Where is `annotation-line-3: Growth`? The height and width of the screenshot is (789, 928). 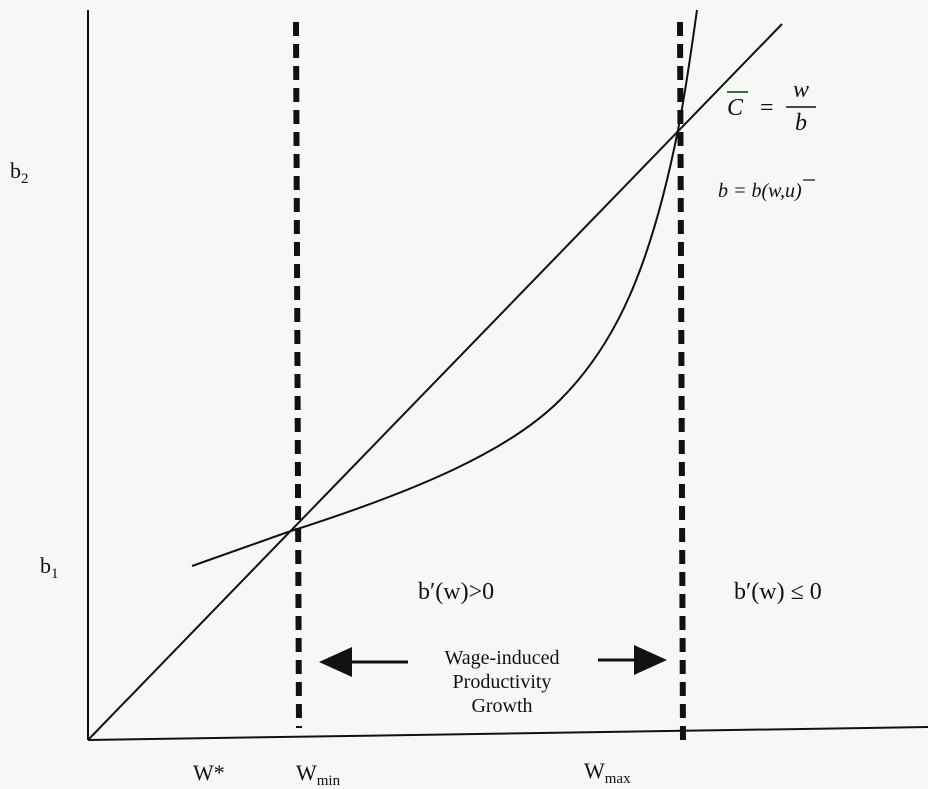 annotation-line-3: Growth is located at coordinates (502, 706).